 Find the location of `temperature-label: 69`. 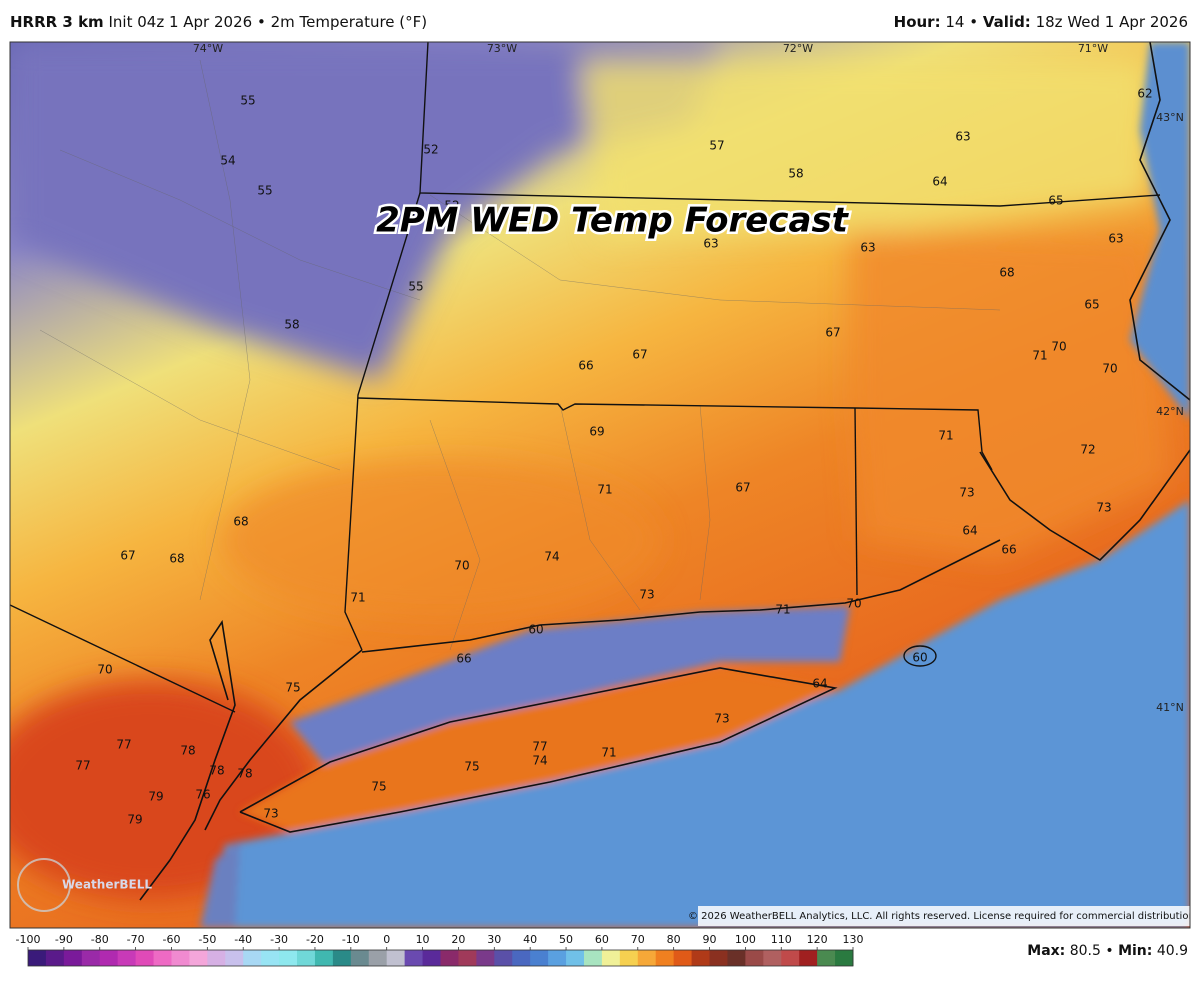

temperature-label: 69 is located at coordinates (596, 432).